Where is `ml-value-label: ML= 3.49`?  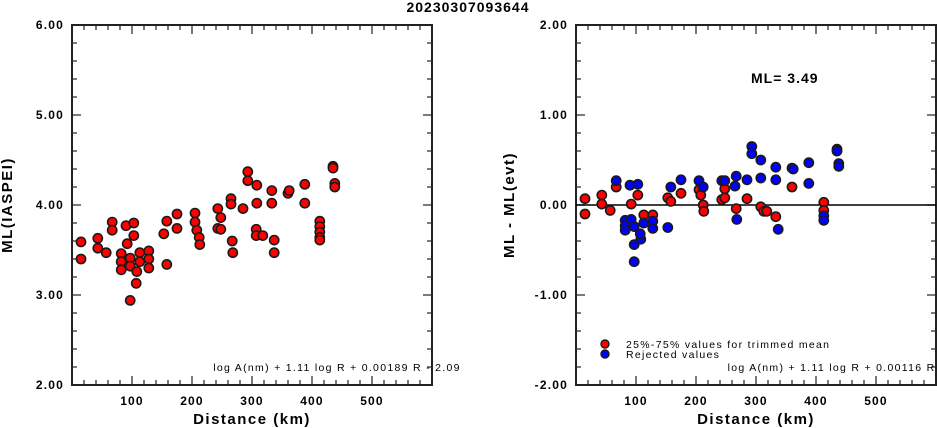
ml-value-label: ML= 3.49 is located at coordinates (785, 78).